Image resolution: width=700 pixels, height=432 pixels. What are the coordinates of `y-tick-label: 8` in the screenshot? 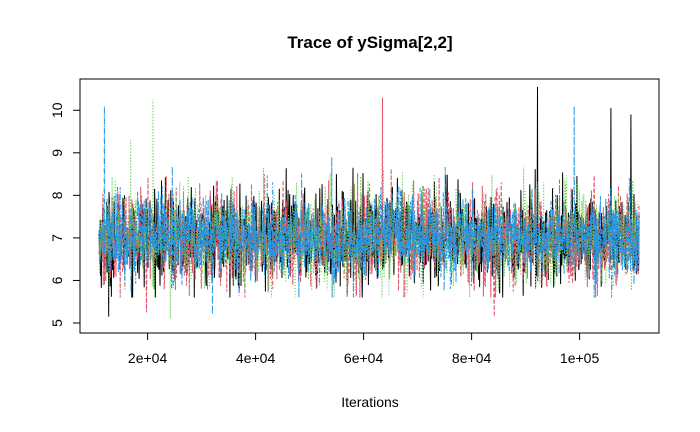 It's located at (57, 195).